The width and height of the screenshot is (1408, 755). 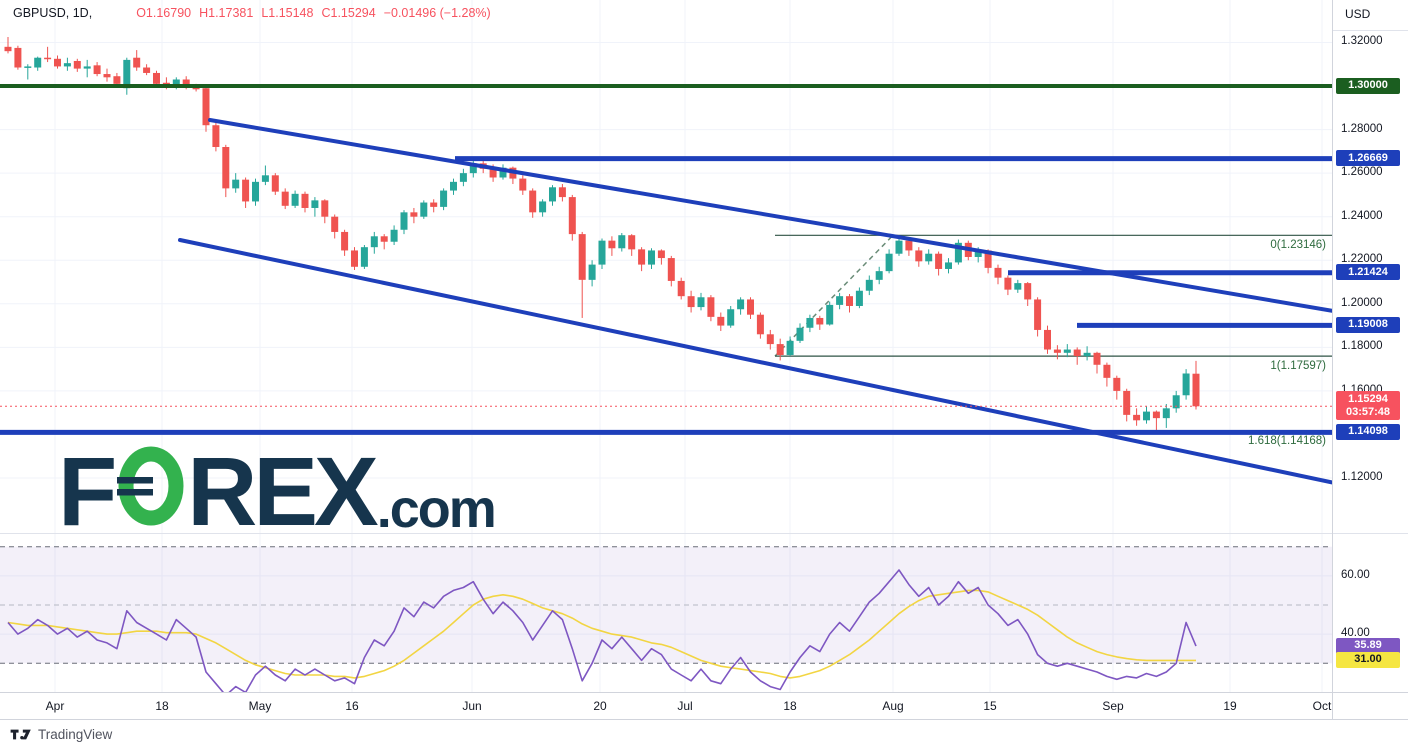 What do you see at coordinates (1362, 41) in the screenshot?
I see `price-tick-label: 1.32000` at bounding box center [1362, 41].